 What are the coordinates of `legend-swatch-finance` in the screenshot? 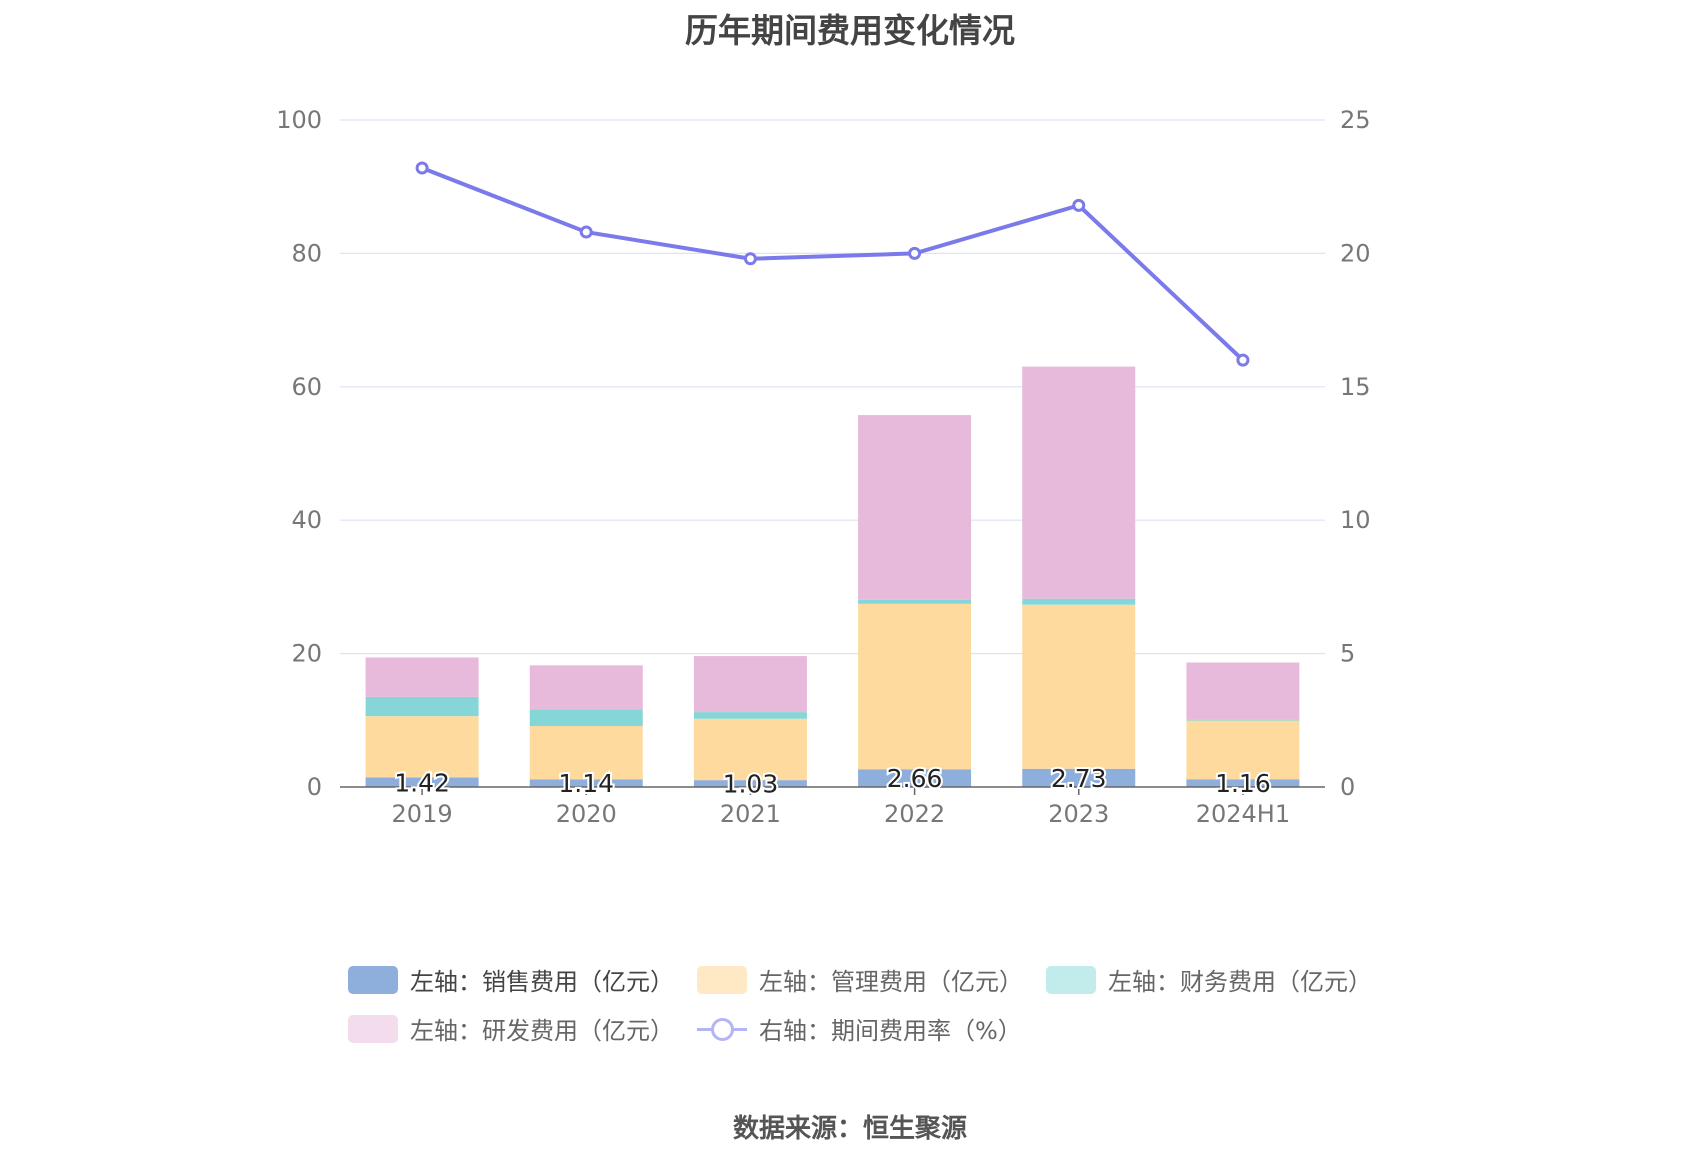 It's located at (1071, 979).